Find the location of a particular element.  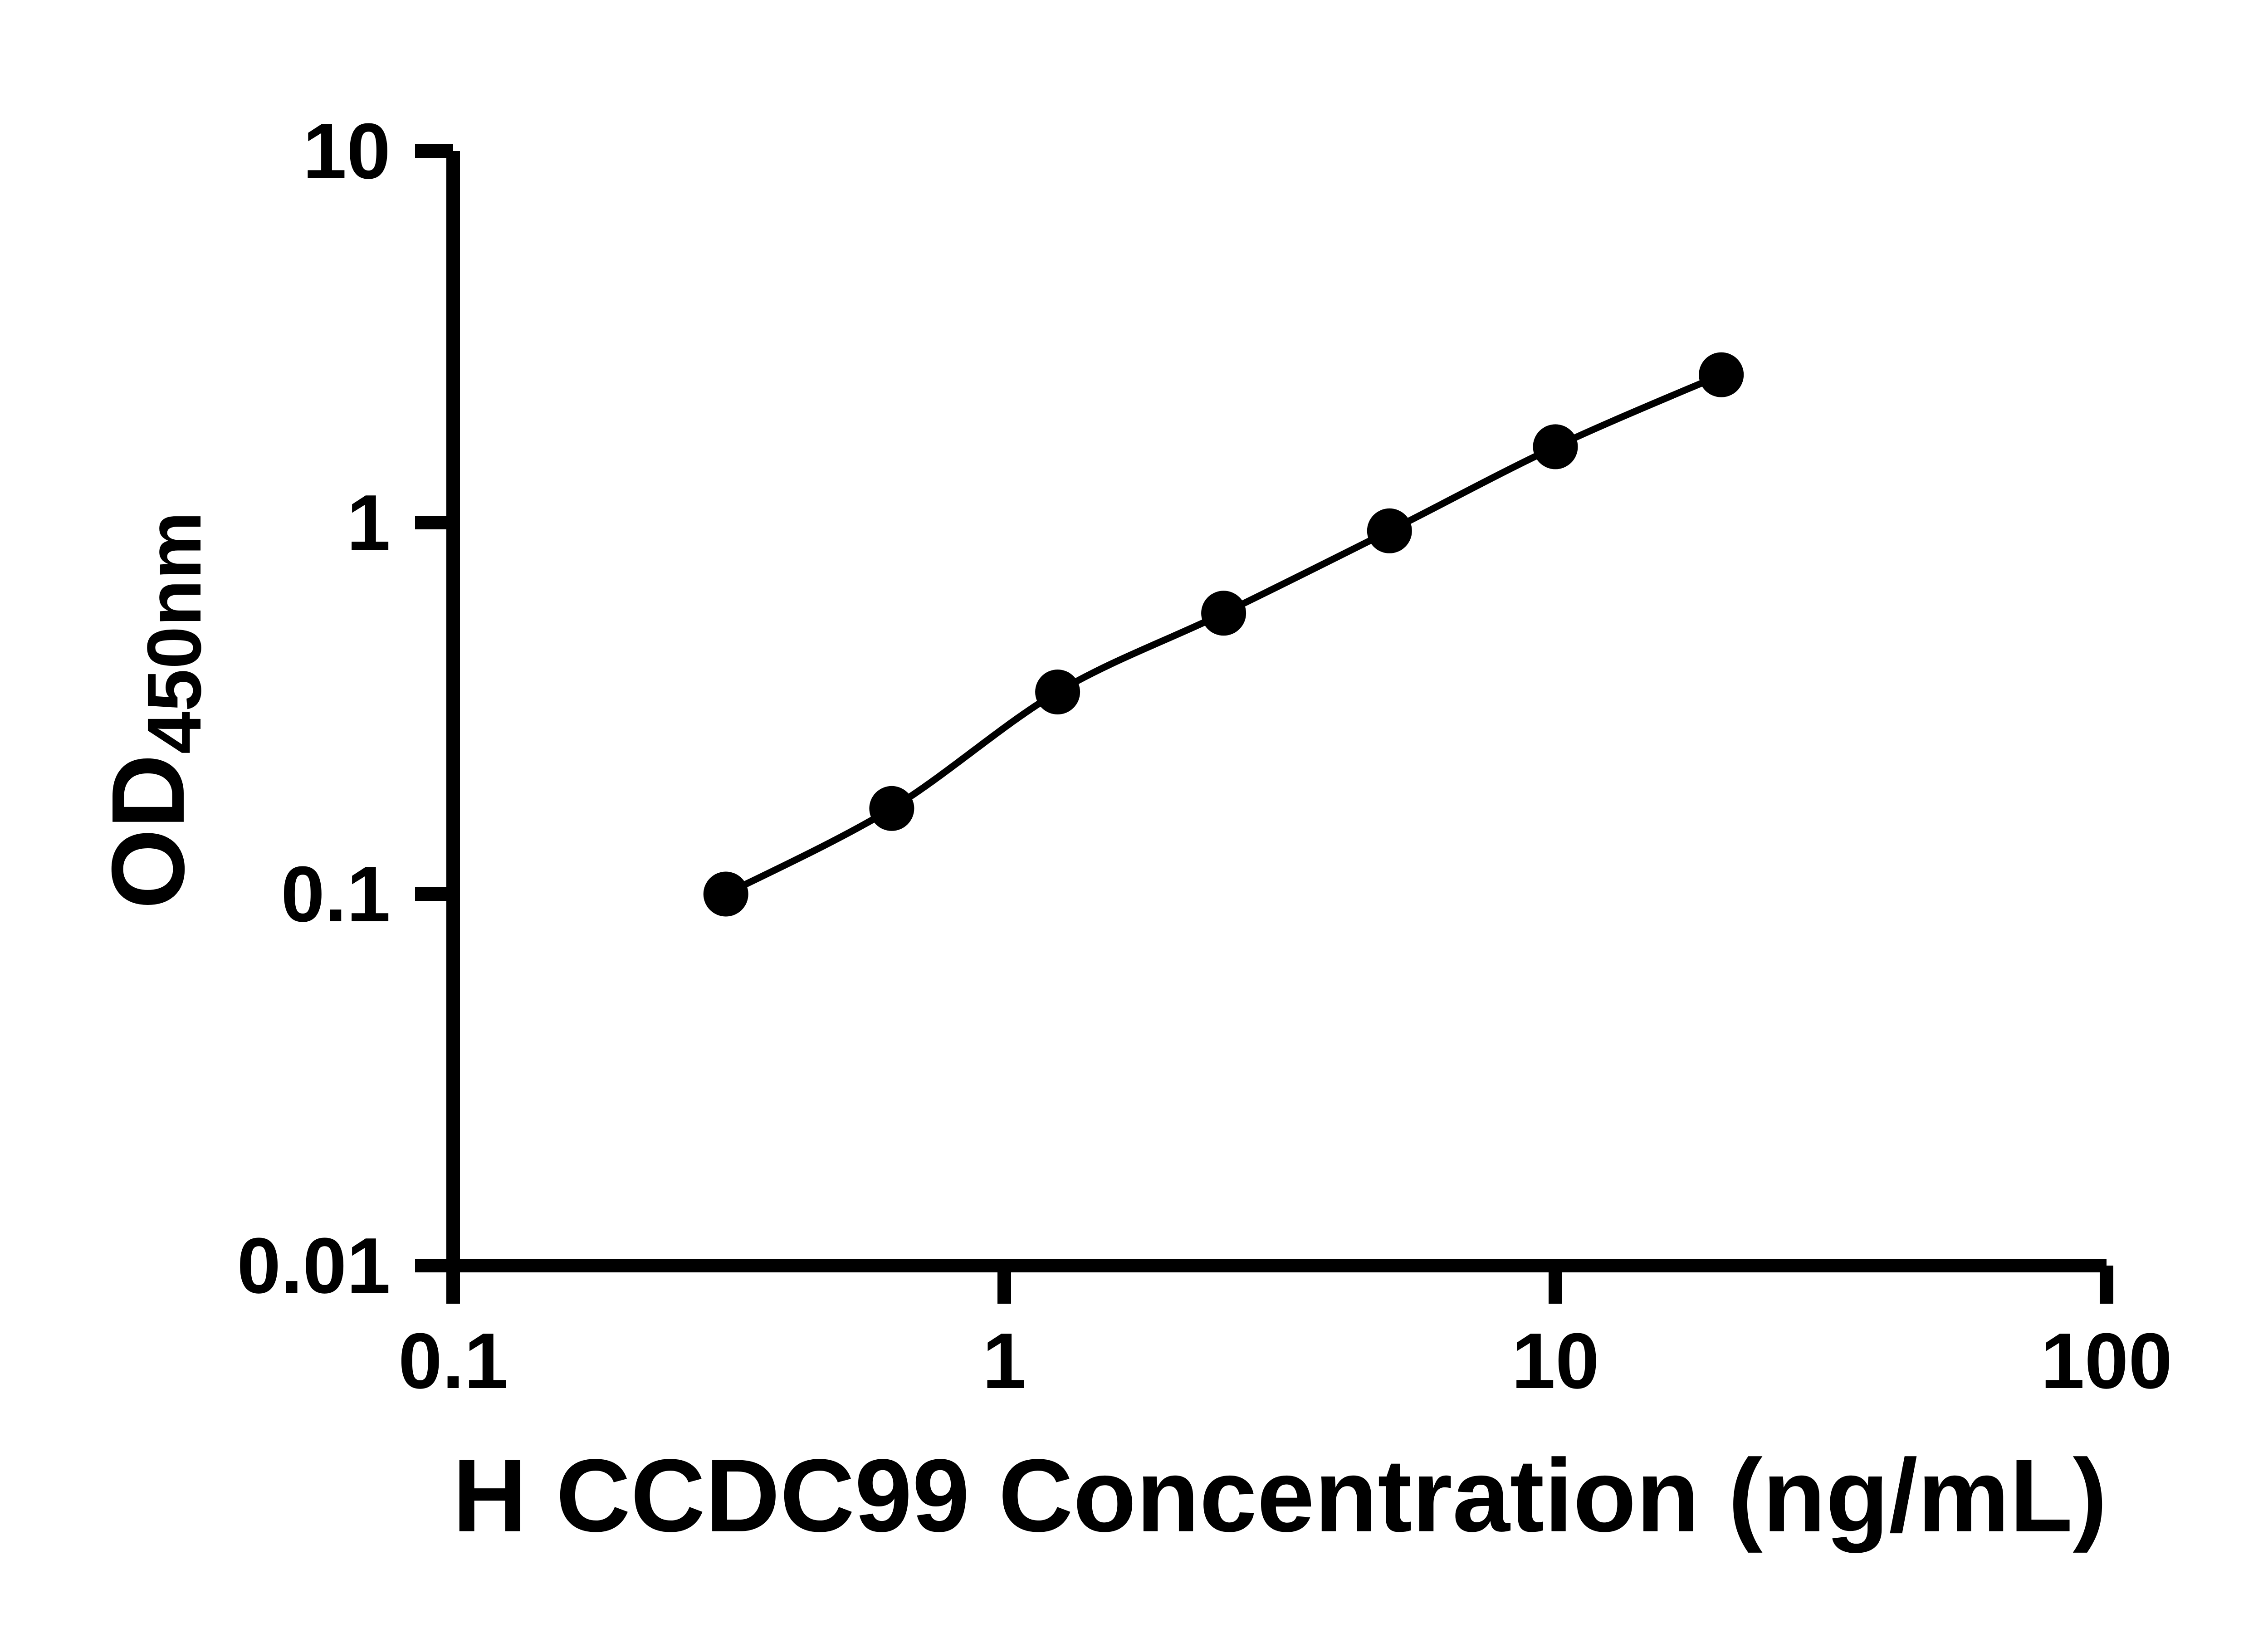

x-tick-label: 0.1 is located at coordinates (453, 1360).